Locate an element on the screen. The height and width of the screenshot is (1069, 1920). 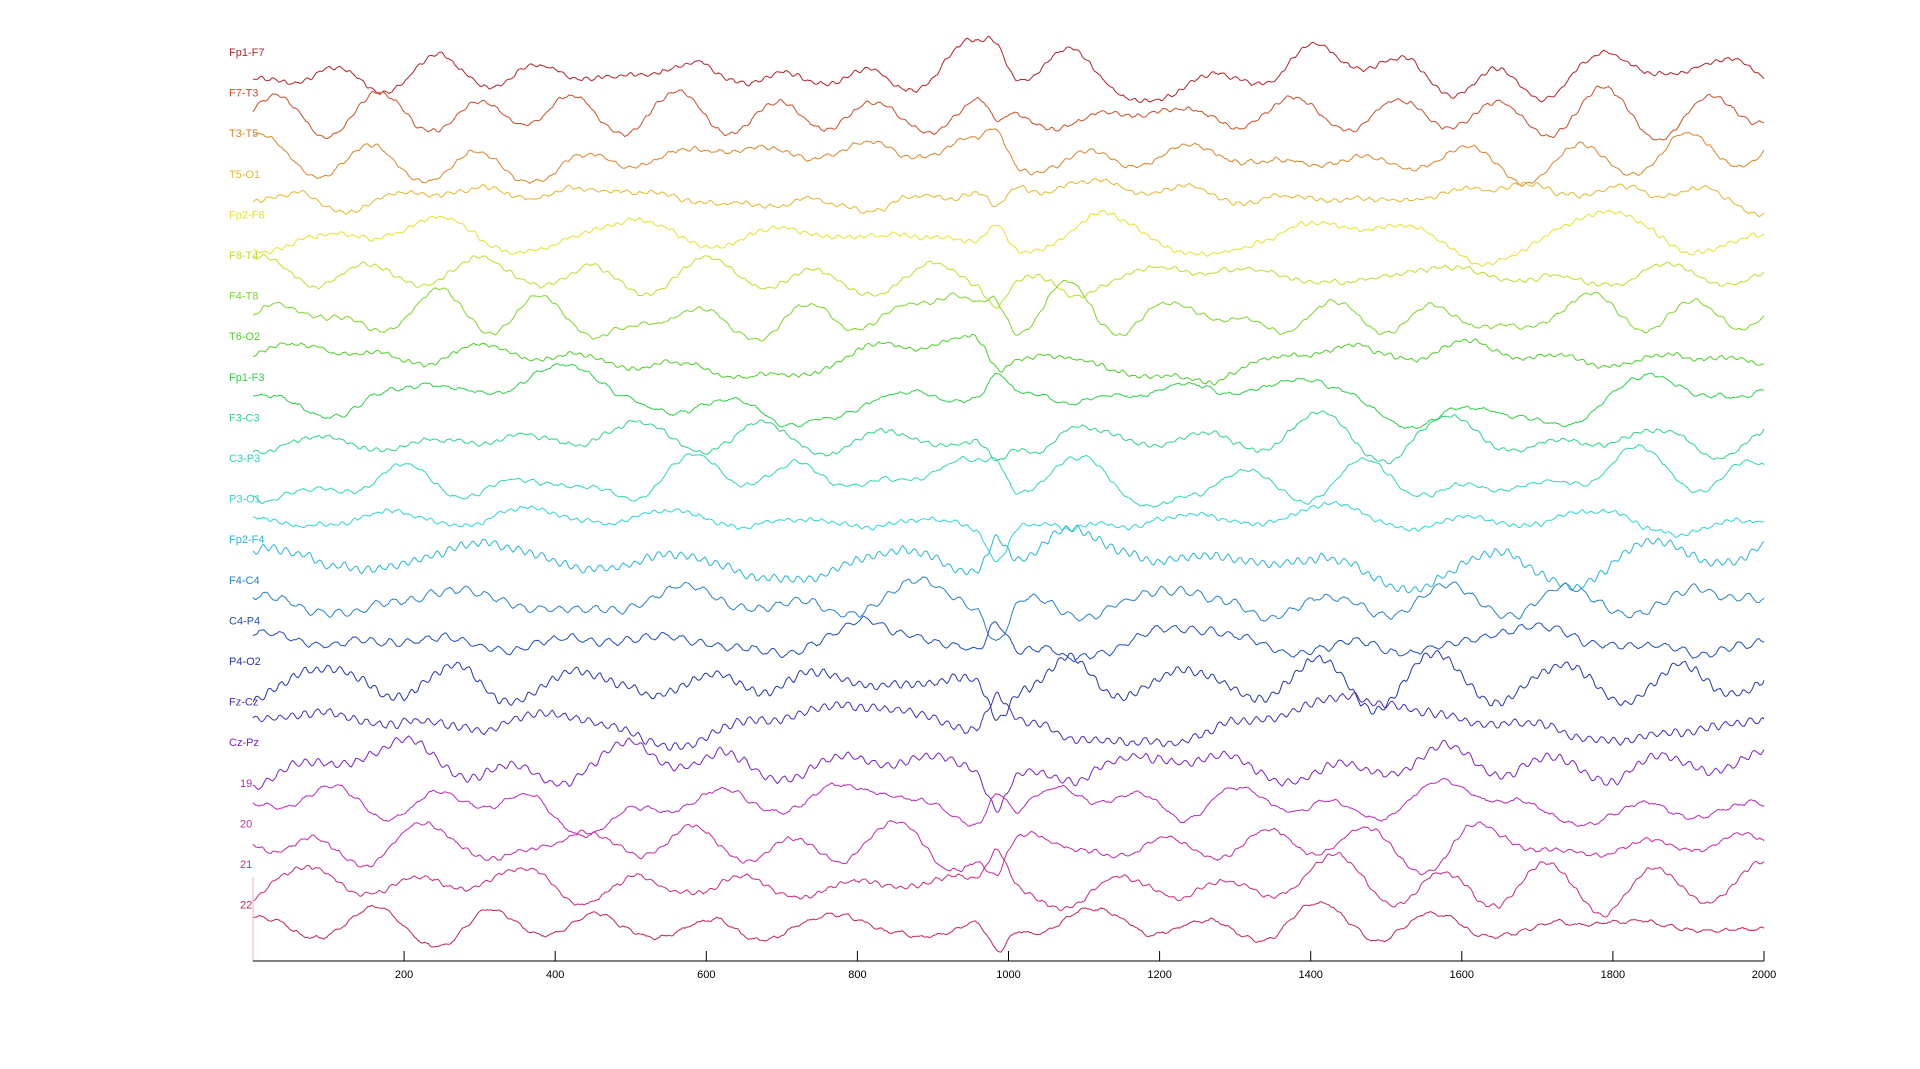
x-tick-label: 600 is located at coordinates (706, 975).